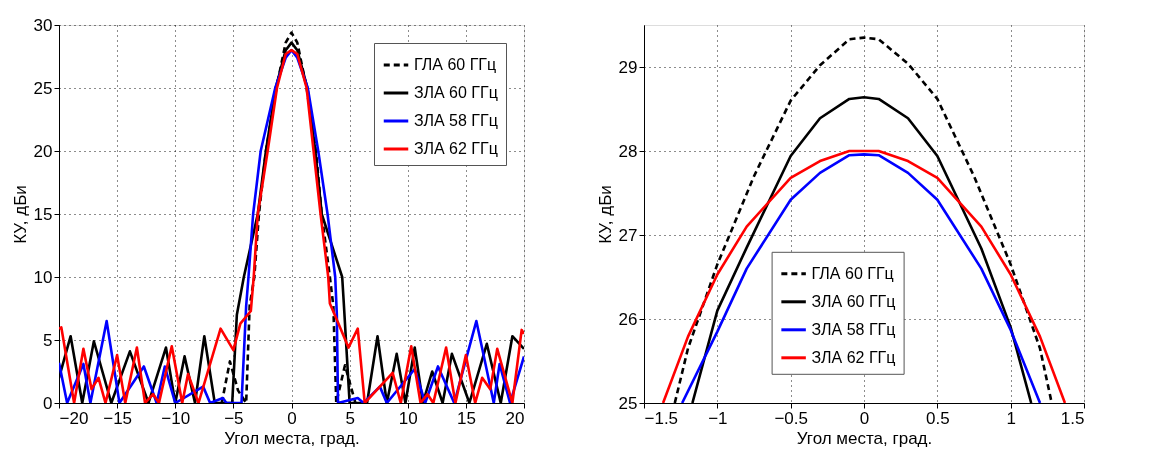 The width and height of the screenshot is (1157, 461). What do you see at coordinates (43, 277) in the screenshot?
I see `y-tick-label: 10` at bounding box center [43, 277].